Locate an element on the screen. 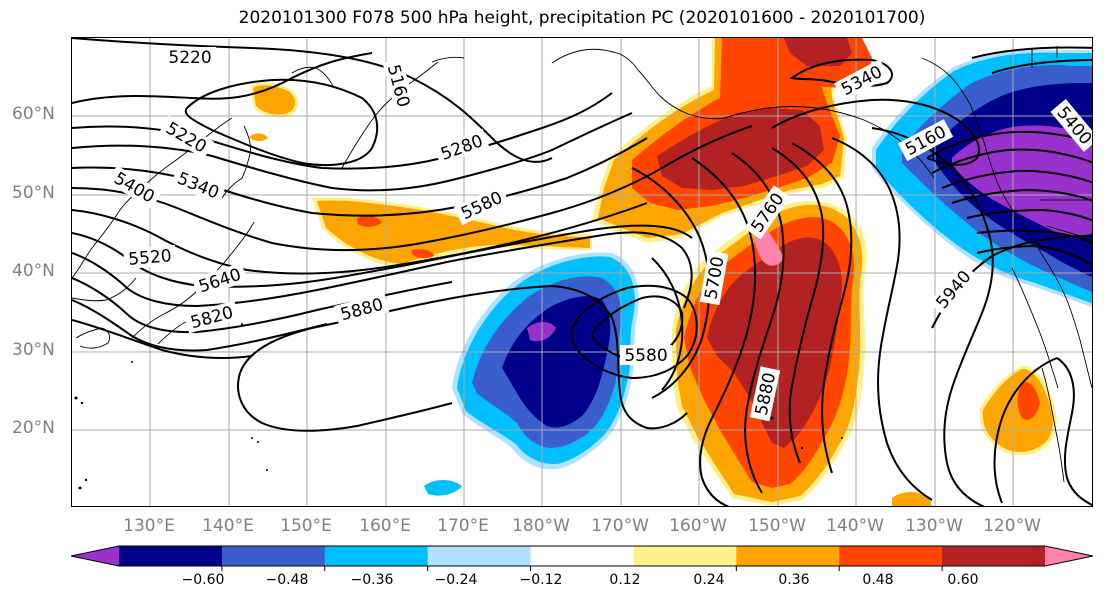  lon-label-170w: 170°W is located at coordinates (620, 526).